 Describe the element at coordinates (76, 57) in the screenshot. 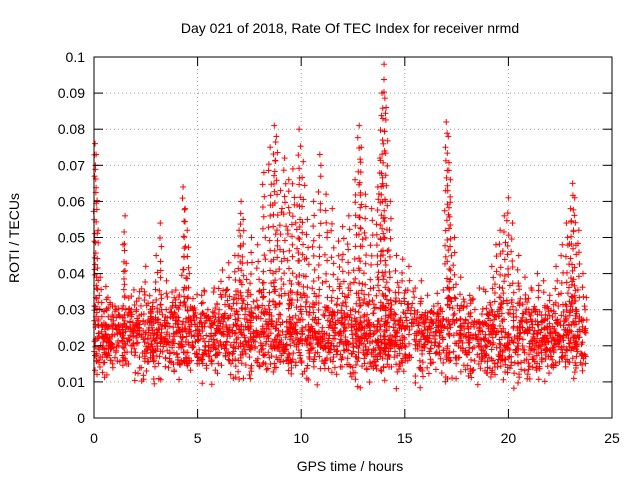

I see `y-tick-label: 0.1` at that location.